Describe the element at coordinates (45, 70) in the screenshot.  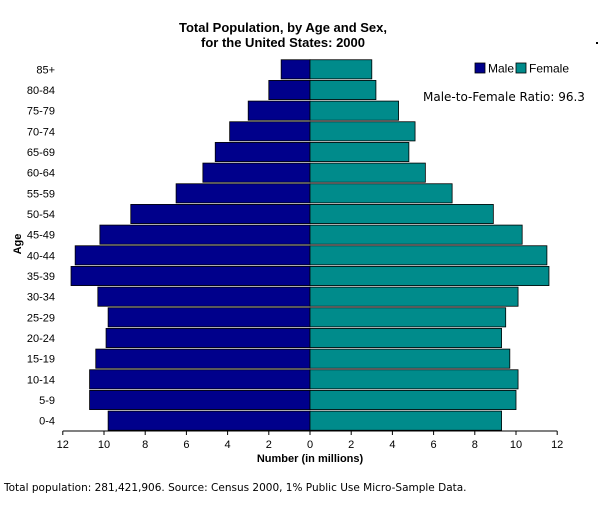
I see `y-tick-label: 85+` at that location.